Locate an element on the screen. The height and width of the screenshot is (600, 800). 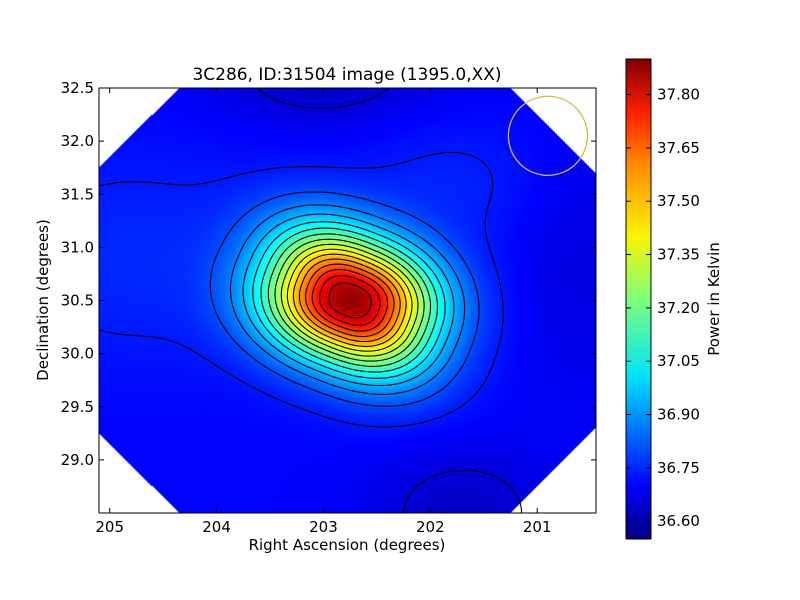
colorbar-tick-label: 37.50 is located at coordinates (678, 201).